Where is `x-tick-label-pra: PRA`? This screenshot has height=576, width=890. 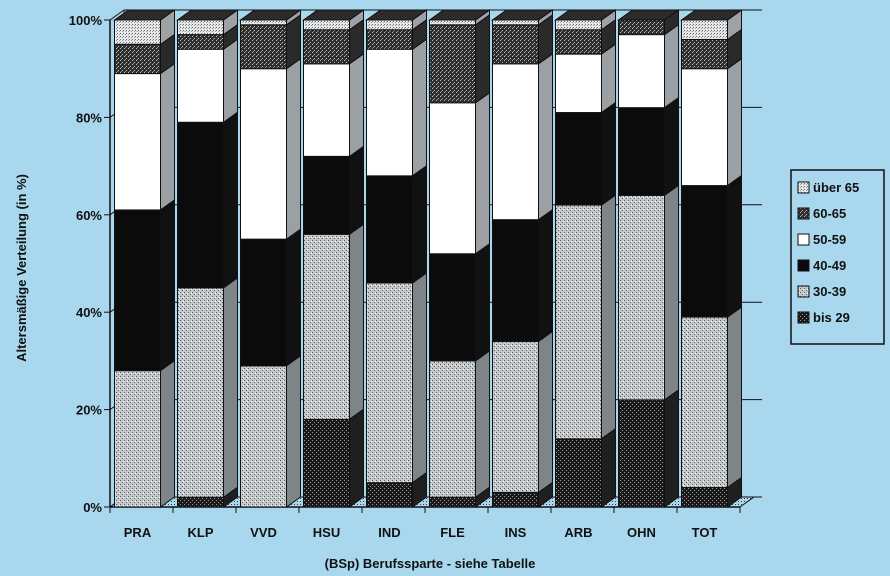 x-tick-label-pra: PRA is located at coordinates (138, 532).